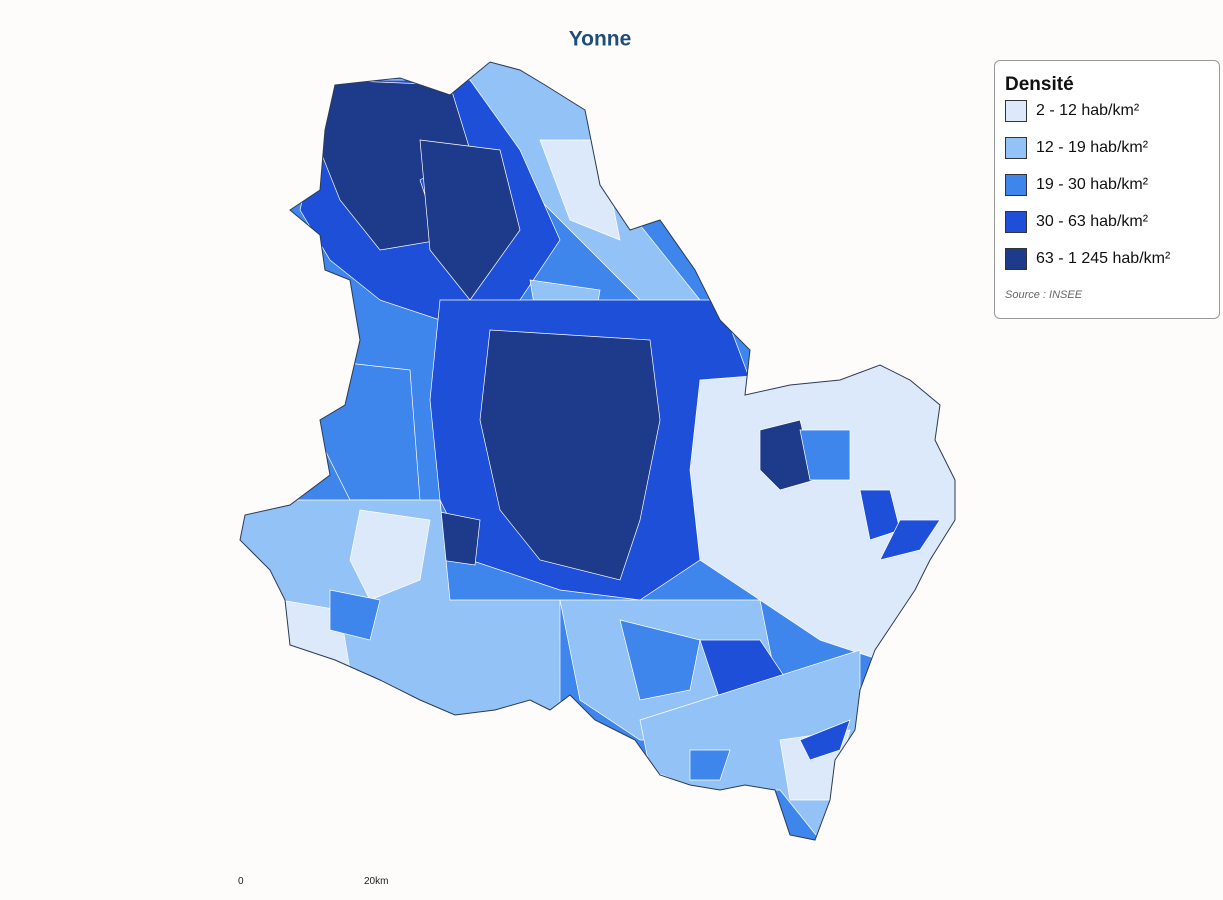 The height and width of the screenshot is (900, 1223). Describe the element at coordinates (1092, 184) in the screenshot. I see `legend-label: 19 - 30 hab/km²` at that location.